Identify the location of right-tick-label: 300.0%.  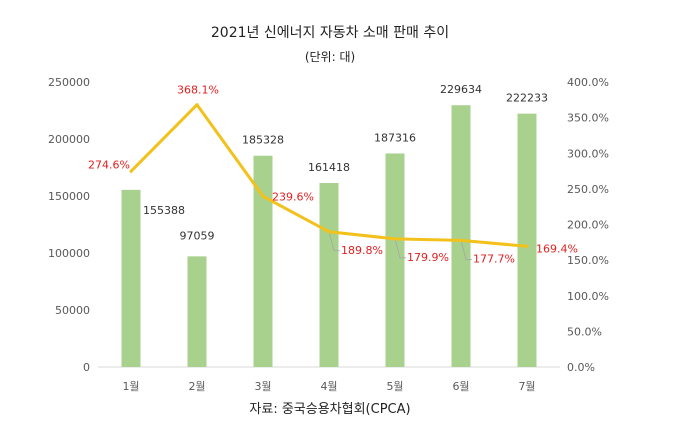
(588, 153).